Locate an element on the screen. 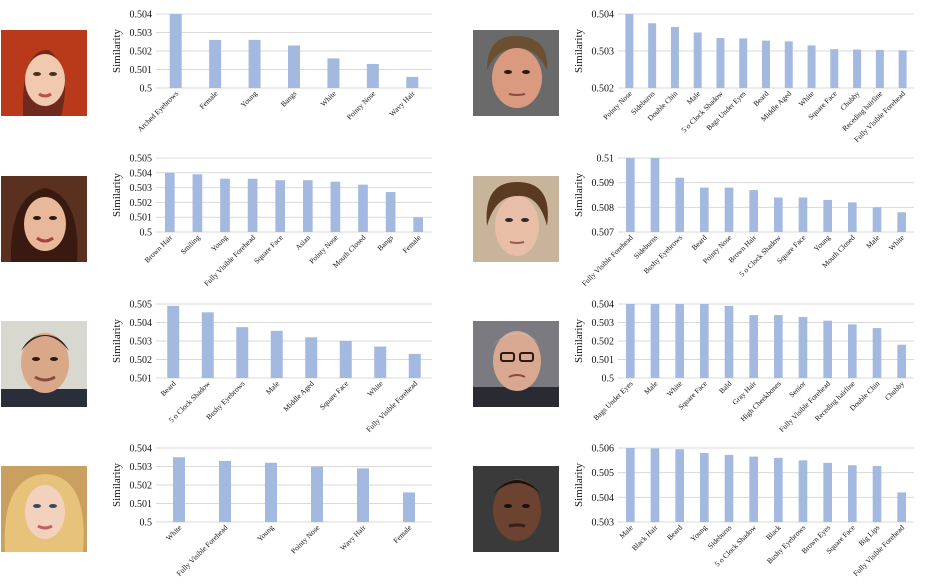 The height and width of the screenshot is (588, 926). x-tick-label: Fully Visible Forehead is located at coordinates (202, 550).